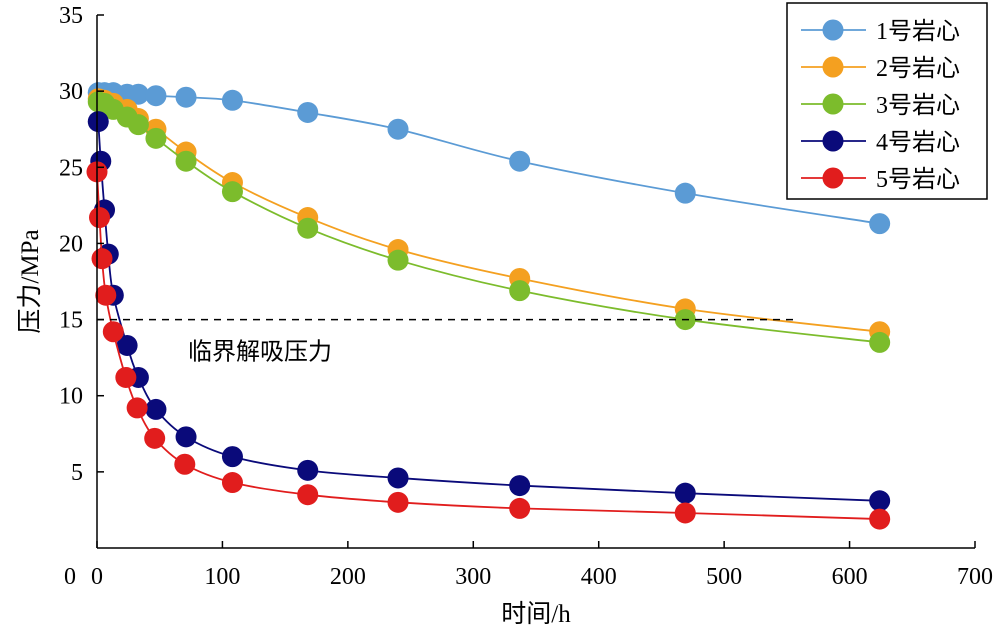  Describe the element at coordinates (348, 577) in the screenshot. I see `x-tick-label: 200` at that location.